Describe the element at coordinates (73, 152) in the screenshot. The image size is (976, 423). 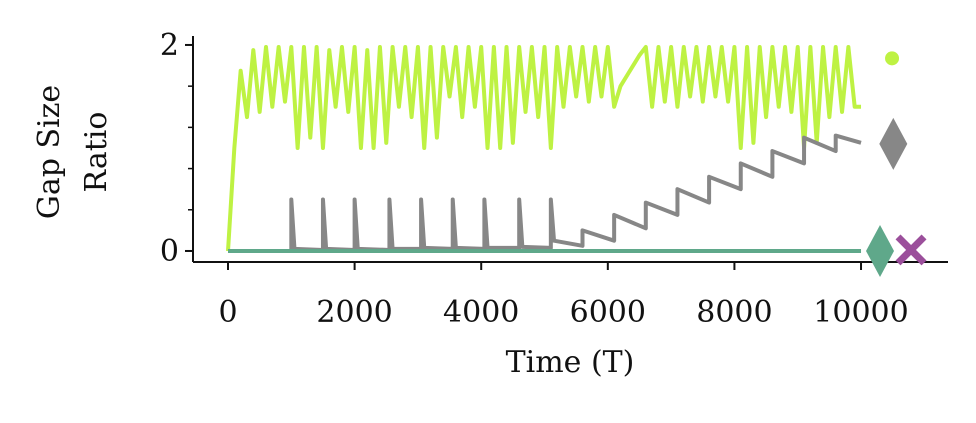
I see `y-axis-label: Gap Size Ratio` at that location.